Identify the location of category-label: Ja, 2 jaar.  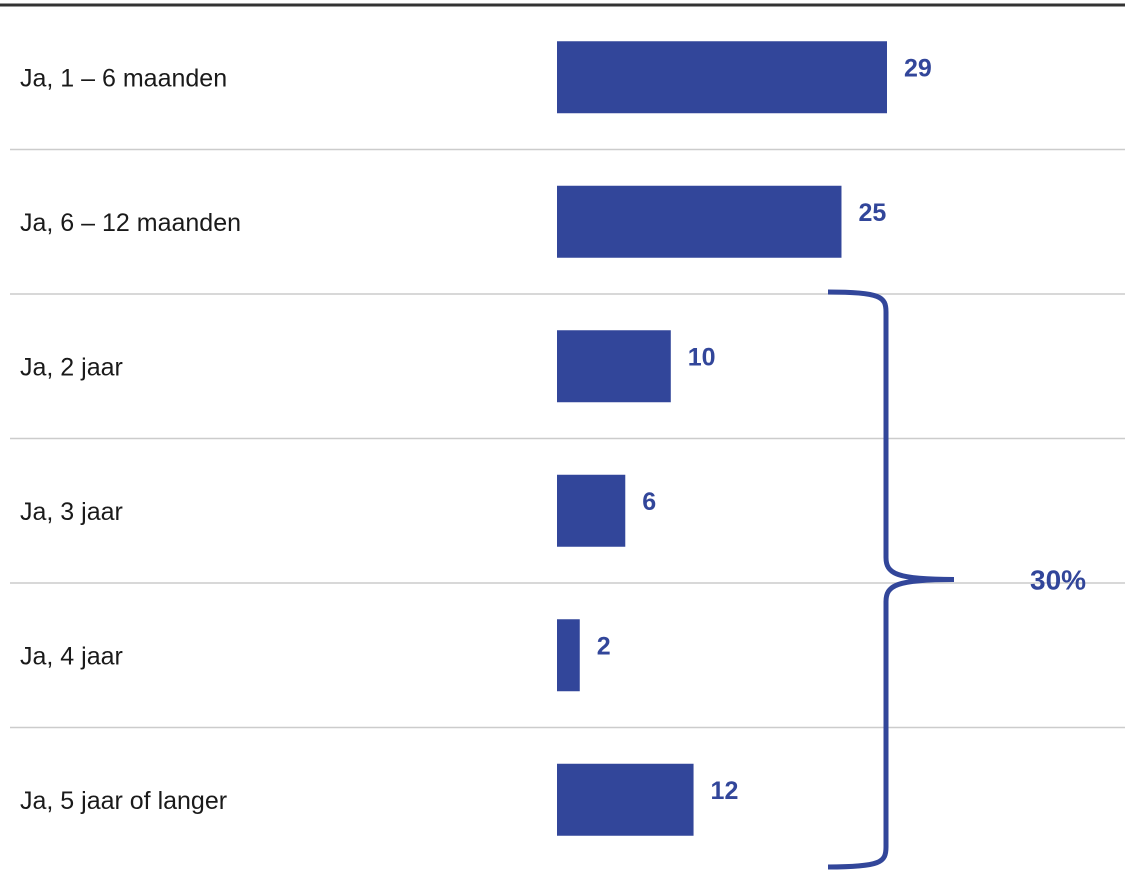
(71, 367).